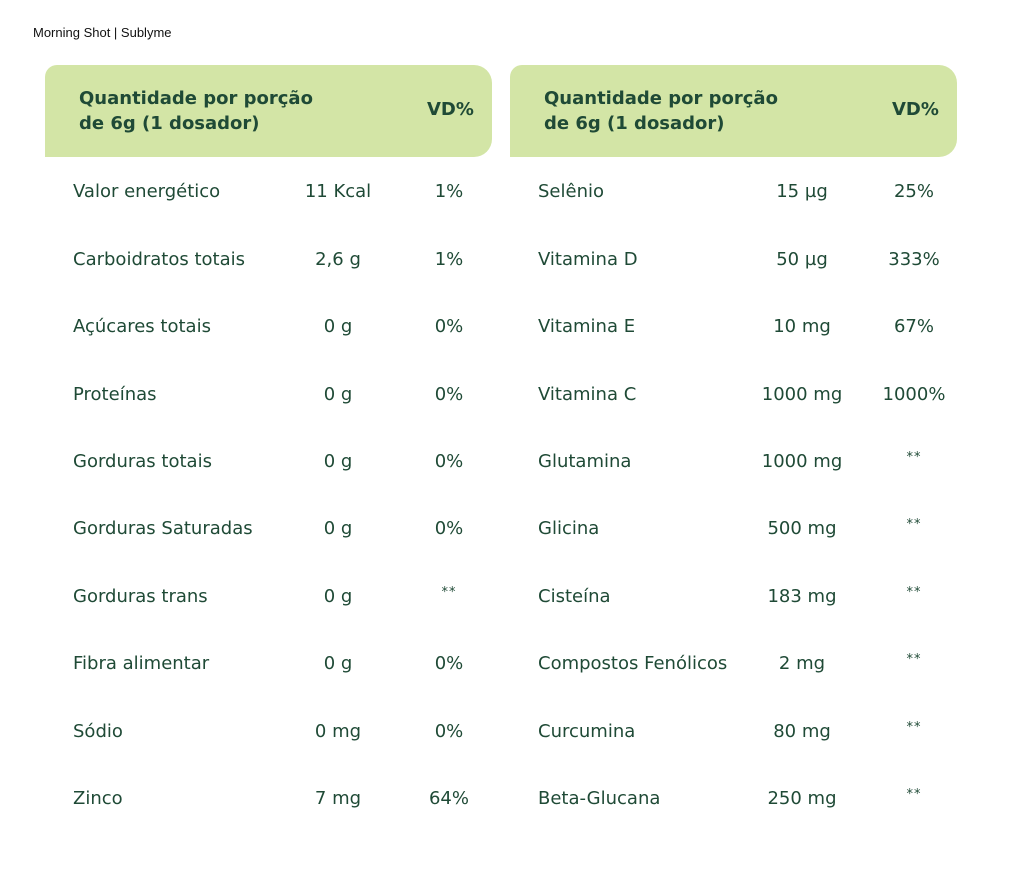  I want to click on table-row: Valor energético 11 Kcal 1%, so click(268, 192).